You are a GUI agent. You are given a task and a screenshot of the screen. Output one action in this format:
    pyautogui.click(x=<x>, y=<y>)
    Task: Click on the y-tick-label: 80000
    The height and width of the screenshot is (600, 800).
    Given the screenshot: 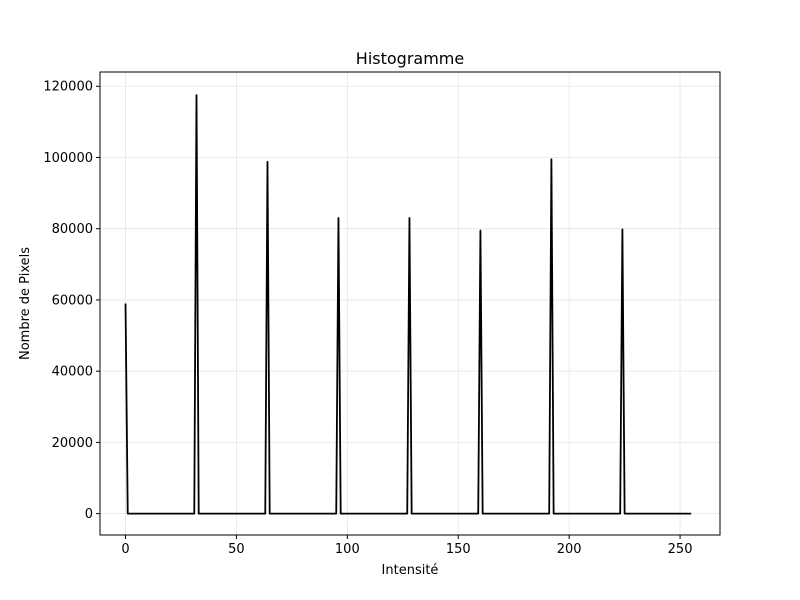 What is the action you would take?
    pyautogui.click(x=72, y=229)
    